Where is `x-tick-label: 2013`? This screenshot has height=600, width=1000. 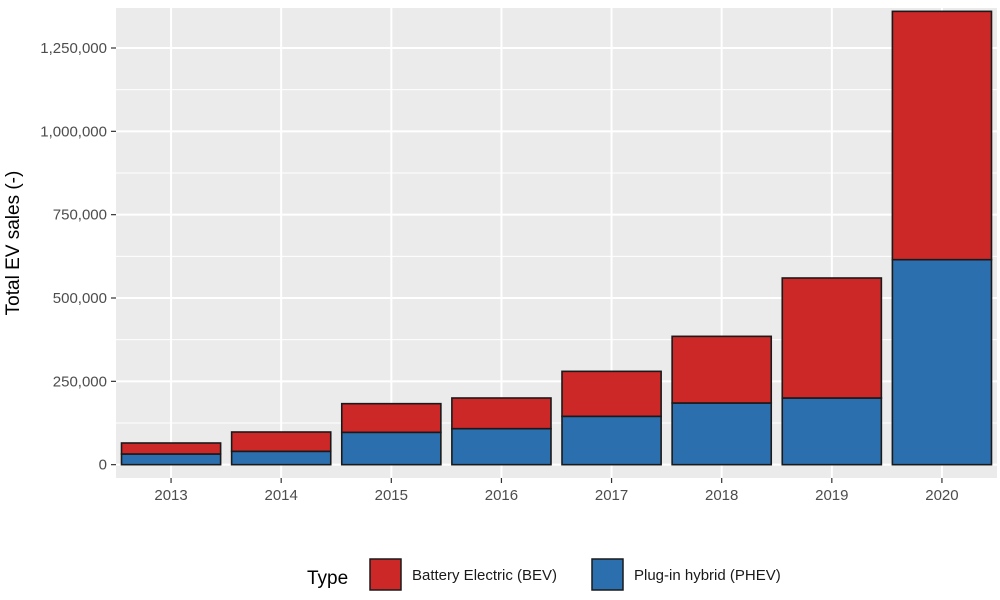 x-tick-label: 2013 is located at coordinates (170, 495).